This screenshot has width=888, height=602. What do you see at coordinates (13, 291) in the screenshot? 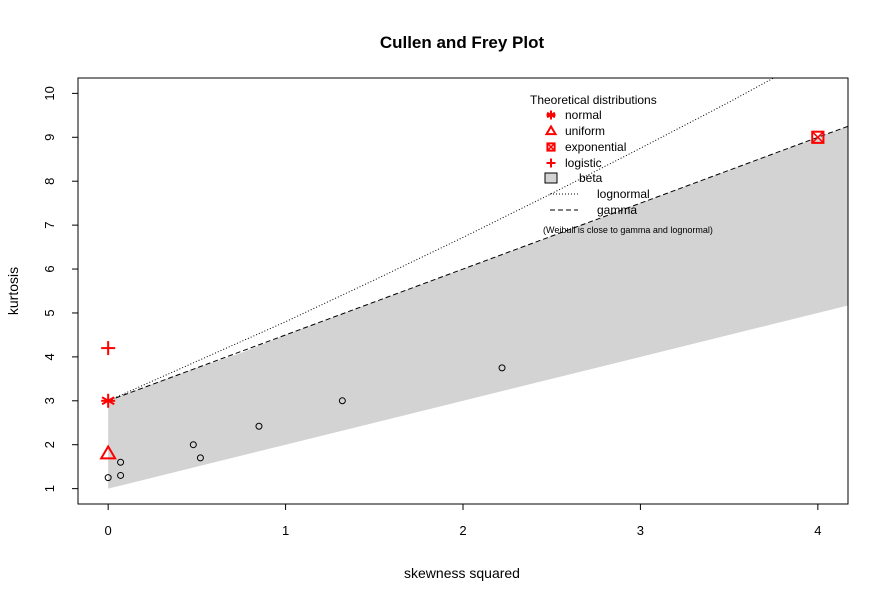
I see `y-axis-label: kurtosis` at bounding box center [13, 291].